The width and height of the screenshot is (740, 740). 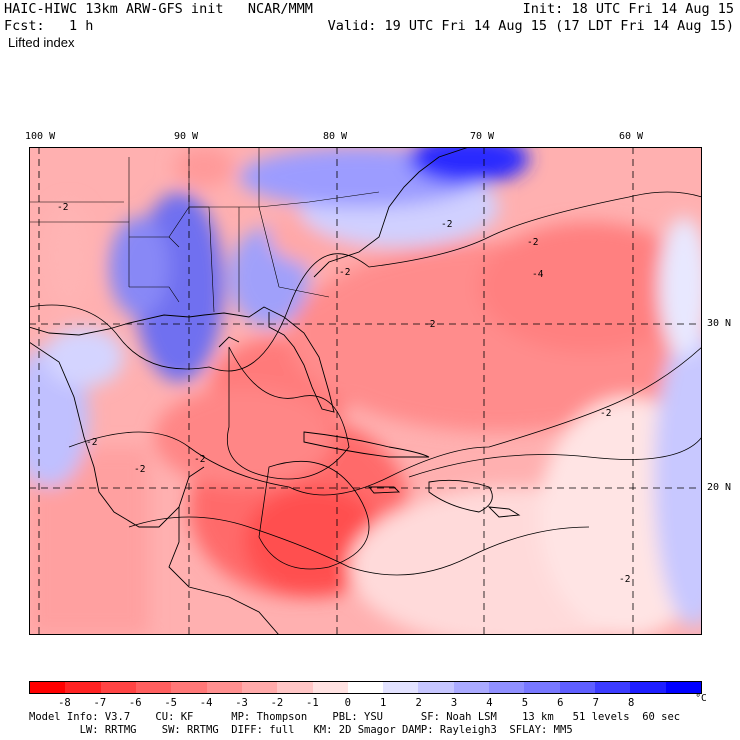 I want to click on lon-label-60w: 60 W, so click(x=631, y=136).